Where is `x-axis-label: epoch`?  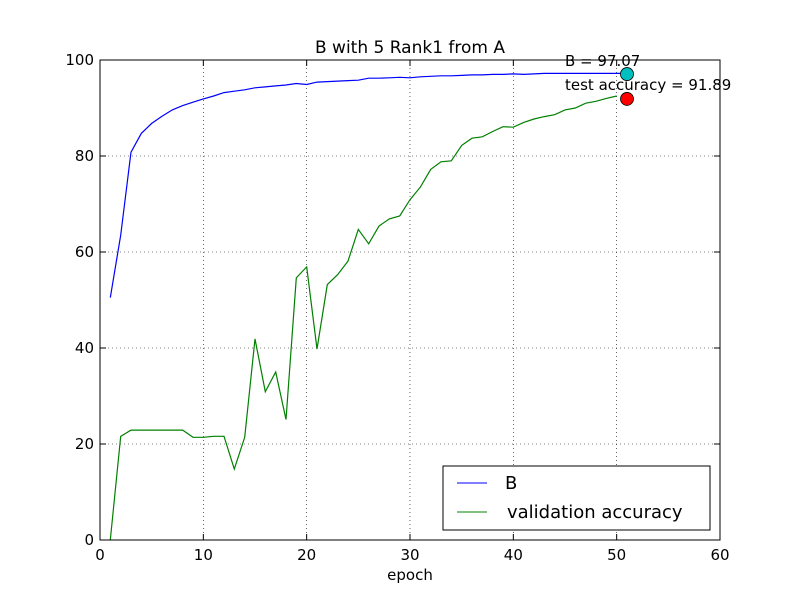
x-axis-label: epoch is located at coordinates (410, 575).